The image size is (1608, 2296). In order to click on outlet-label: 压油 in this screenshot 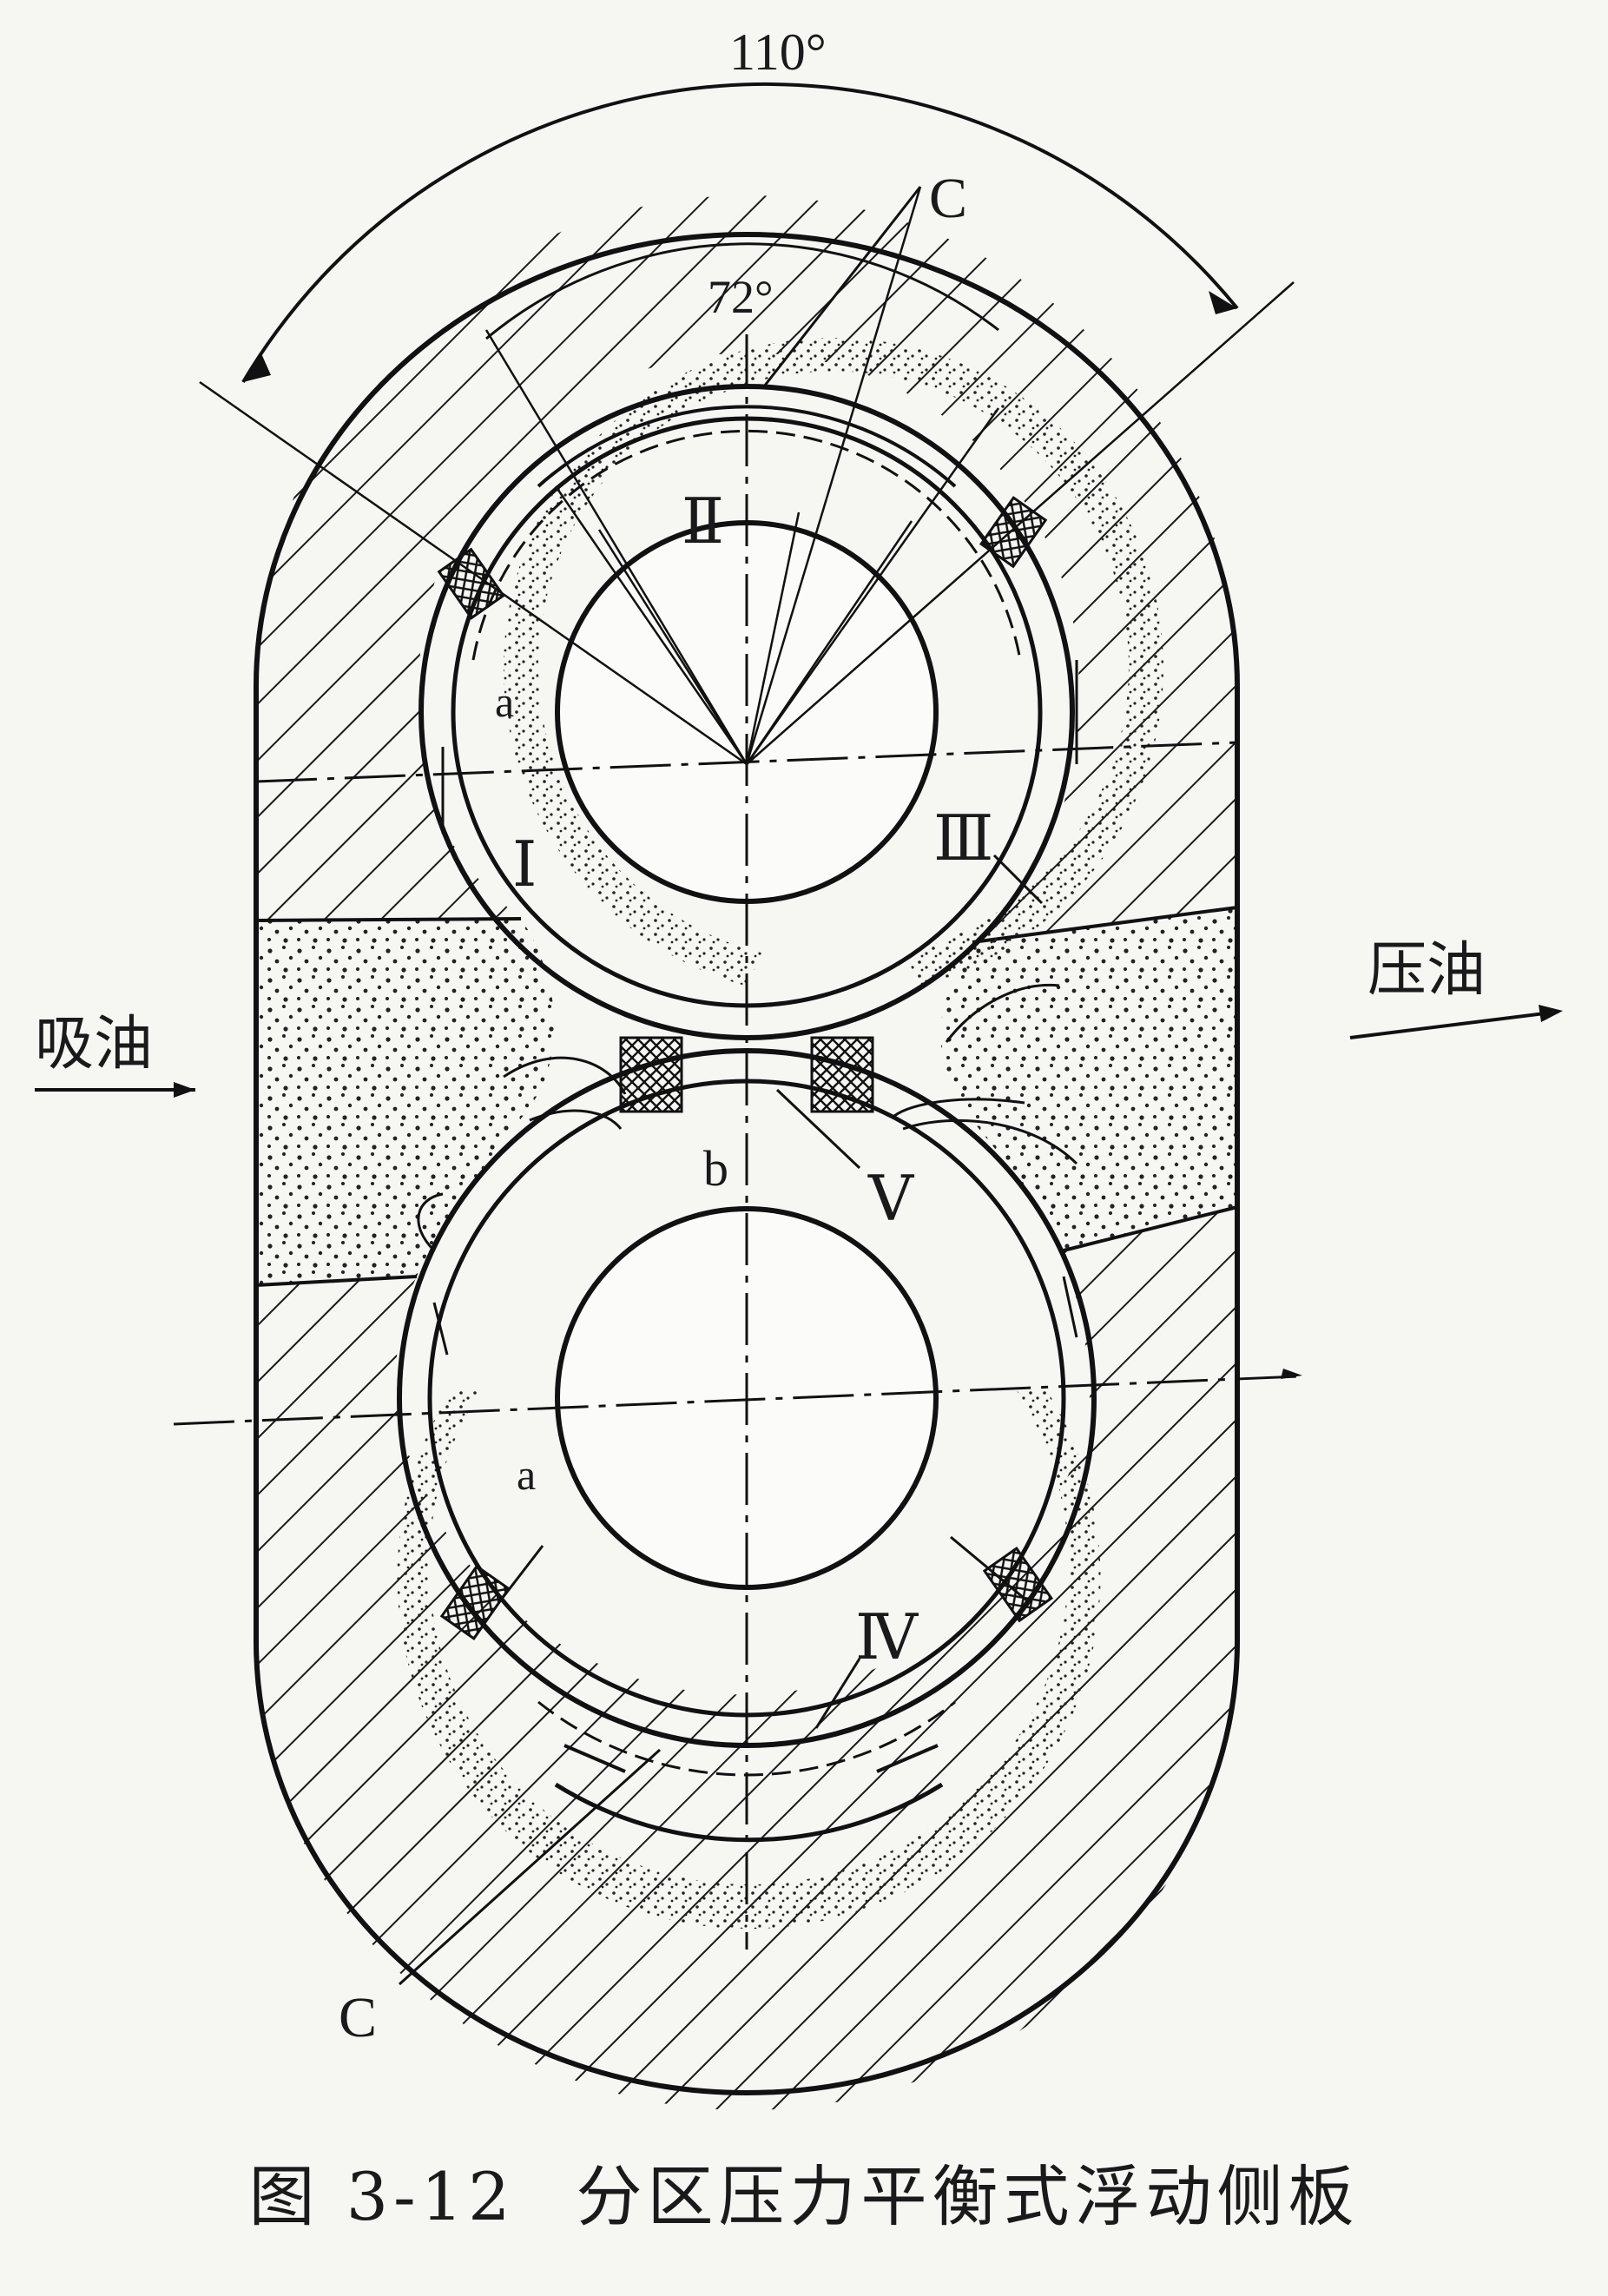, I will do `click(1426, 970)`.